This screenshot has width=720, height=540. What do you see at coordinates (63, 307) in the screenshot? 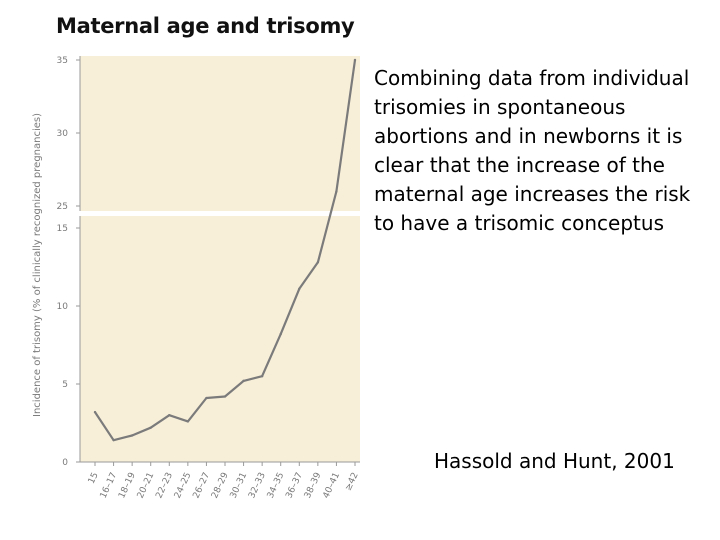
I see `y-tick-label: 10` at bounding box center [63, 307].